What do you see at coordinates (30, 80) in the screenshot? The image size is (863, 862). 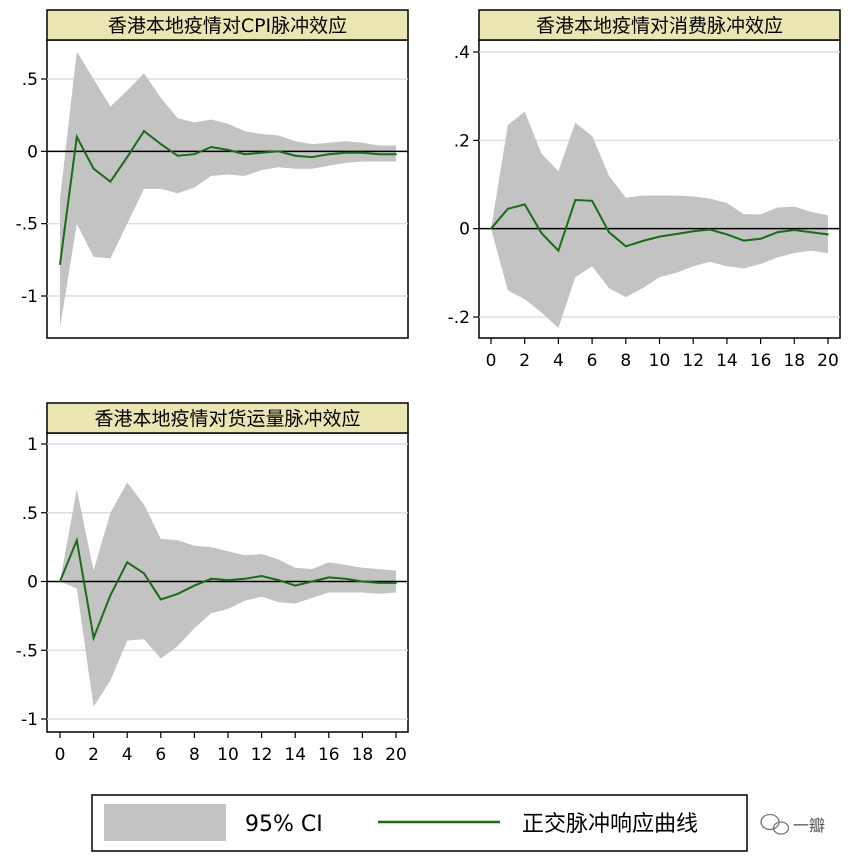 I see `cpi-ytick-label: .5` at bounding box center [30, 80].